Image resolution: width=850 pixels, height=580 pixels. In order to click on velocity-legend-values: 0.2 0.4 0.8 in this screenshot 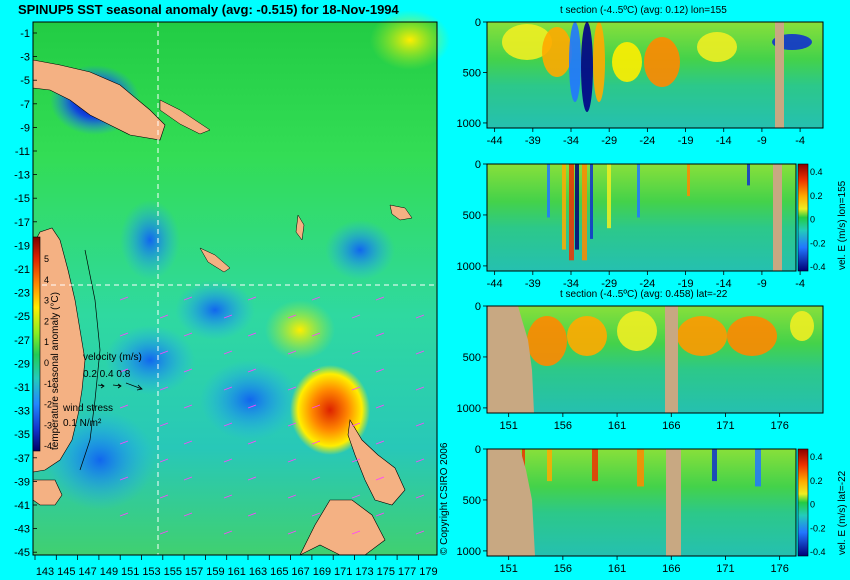, I will do `click(107, 374)`.